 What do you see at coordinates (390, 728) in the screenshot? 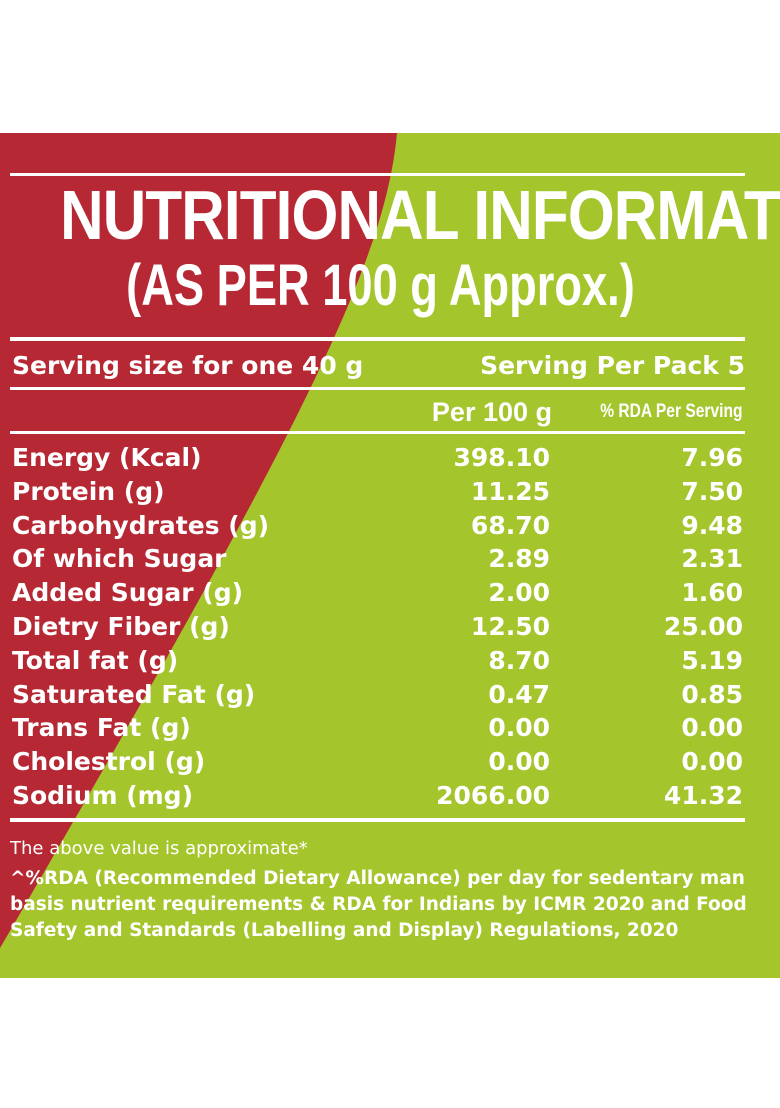
I see `table-row: Trans Fat (g) 0.00 0.00` at bounding box center [390, 728].